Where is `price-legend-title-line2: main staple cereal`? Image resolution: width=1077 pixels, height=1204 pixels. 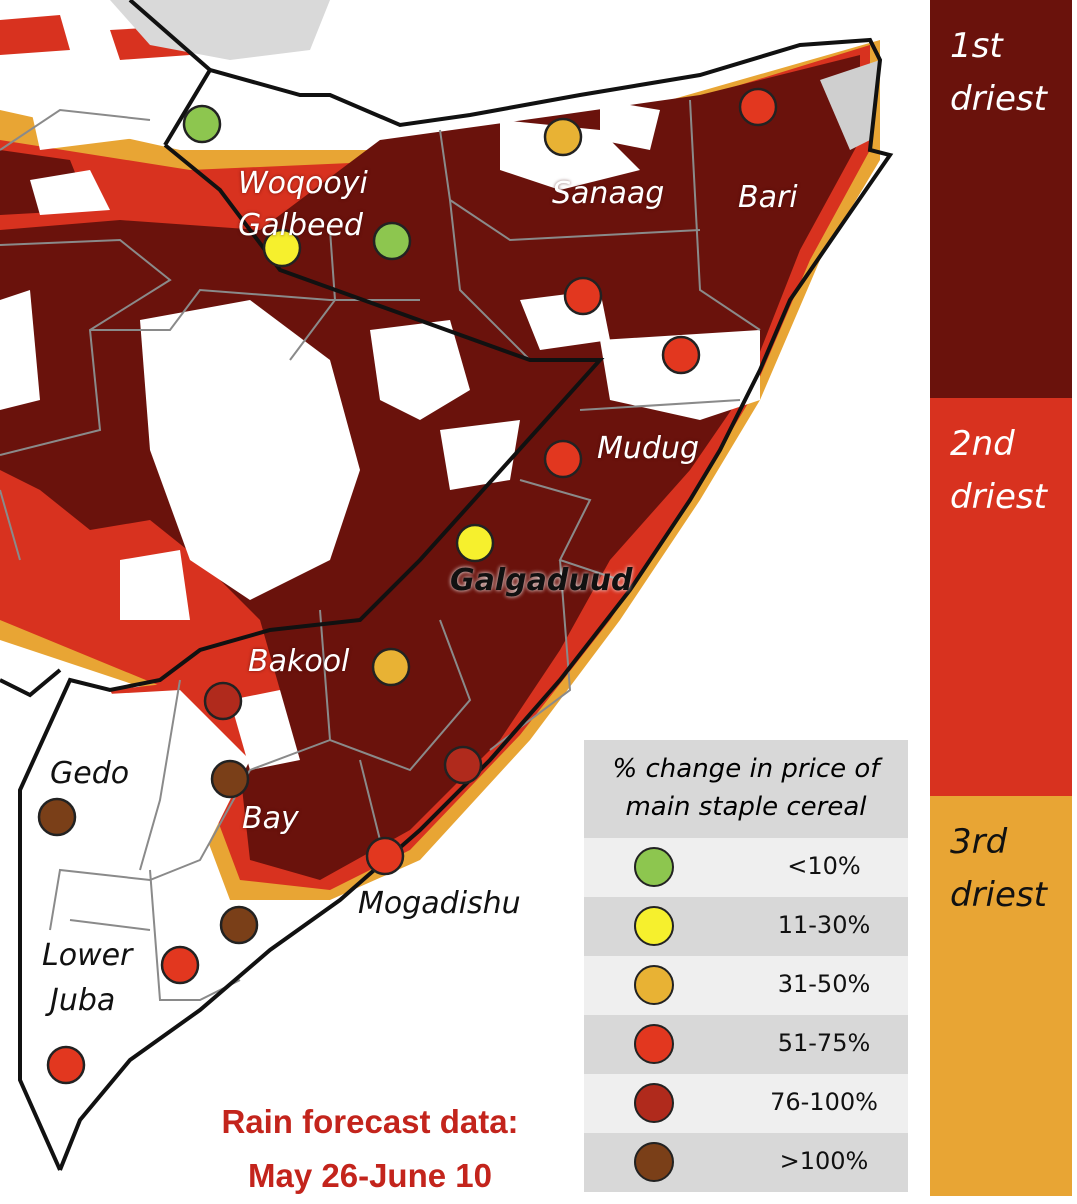
price-legend-title-line2: main staple cereal is located at coordinates (746, 807).